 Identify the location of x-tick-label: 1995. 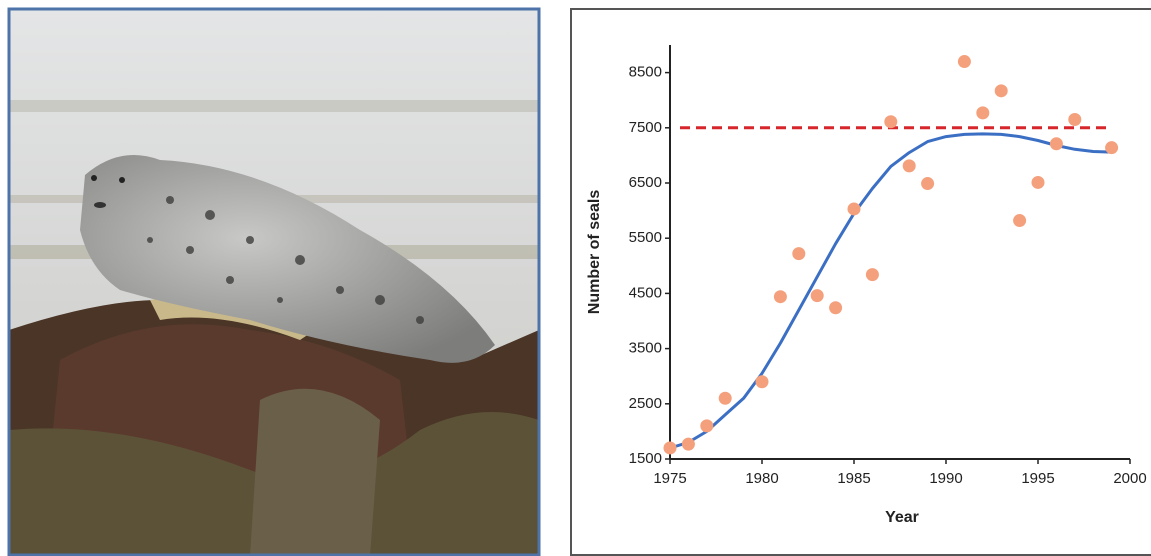
(1037, 478).